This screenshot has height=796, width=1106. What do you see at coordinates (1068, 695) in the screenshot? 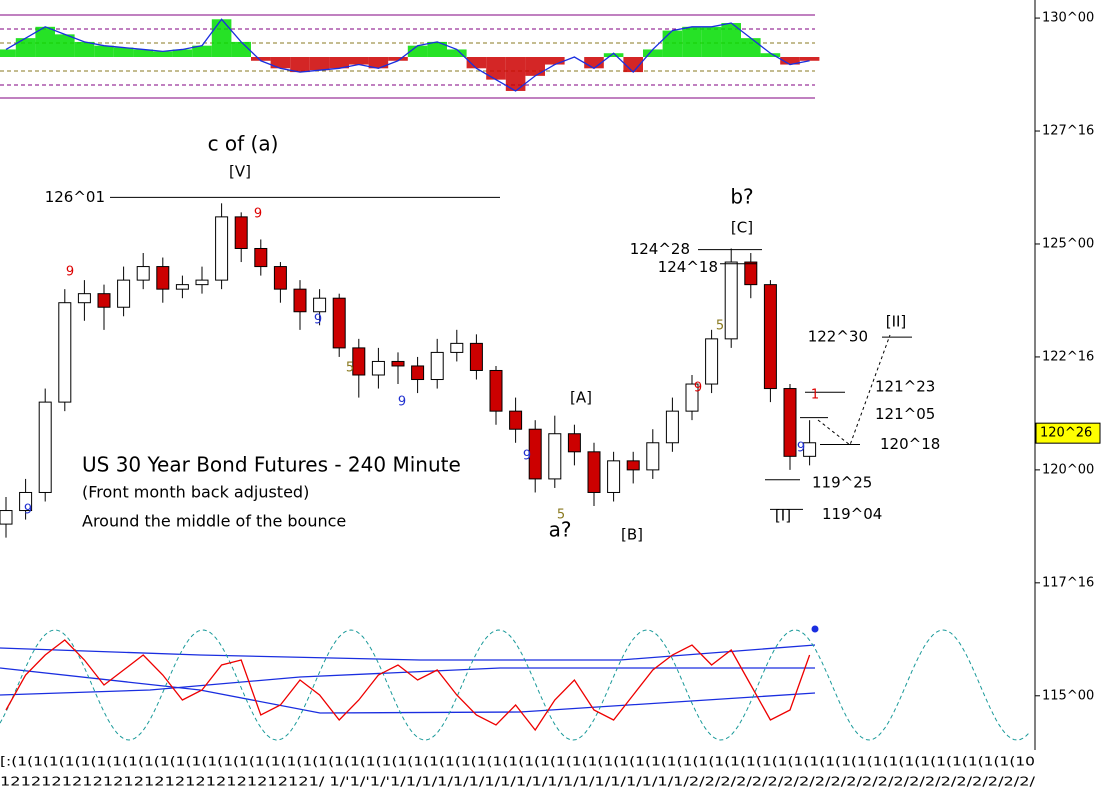
I see `y-tick-label: 115^00` at bounding box center [1068, 695].